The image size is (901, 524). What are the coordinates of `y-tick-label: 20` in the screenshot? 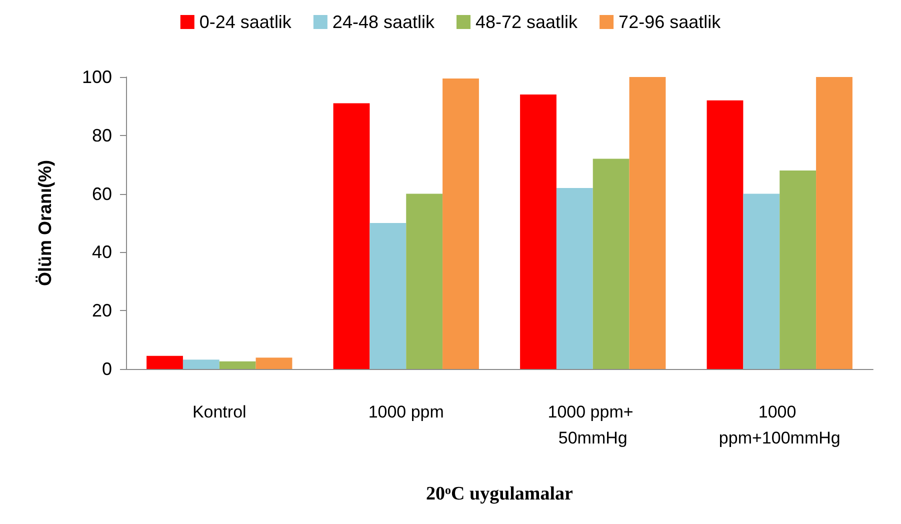 It's located at (102, 310).